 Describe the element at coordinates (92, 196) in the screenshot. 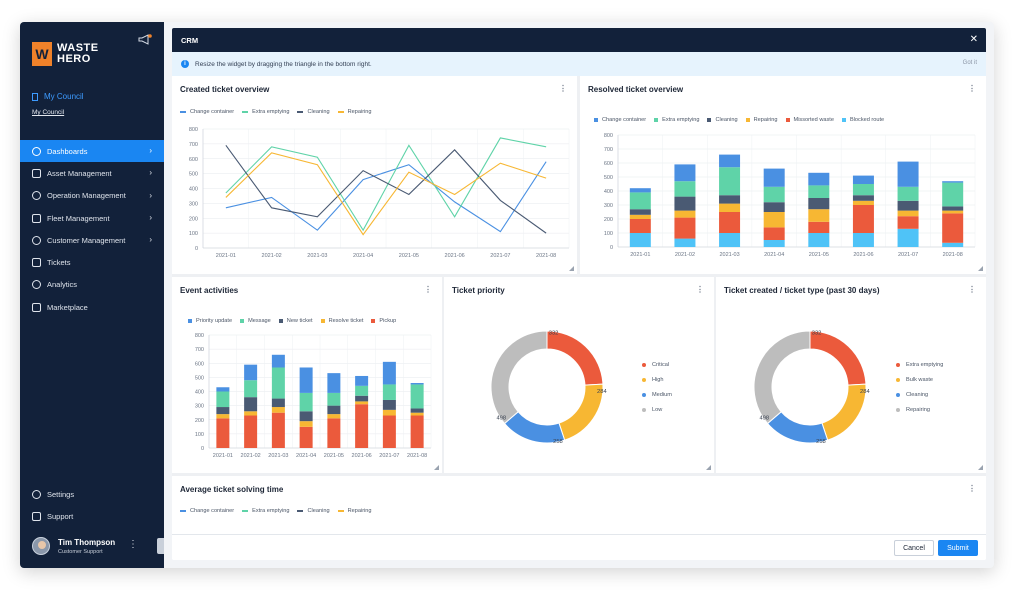

I see `sidebar-item-operation-management: Operation Management ›` at that location.